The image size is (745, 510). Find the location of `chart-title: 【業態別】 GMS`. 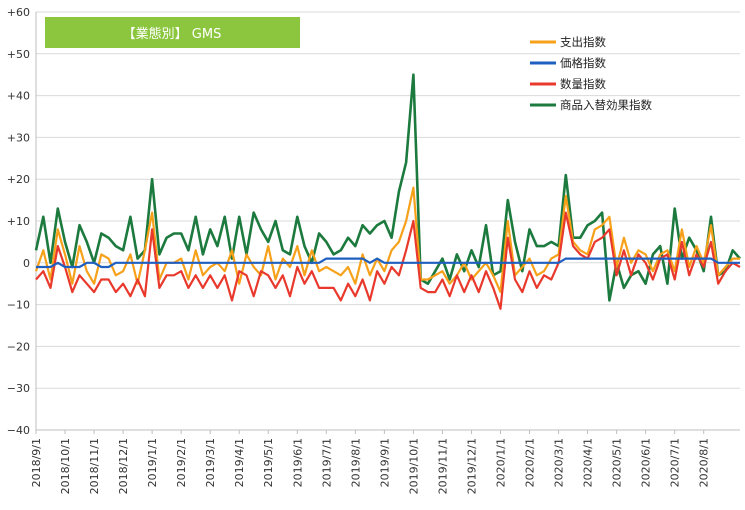

chart-title: 【業態別】 GMS is located at coordinates (172, 34).